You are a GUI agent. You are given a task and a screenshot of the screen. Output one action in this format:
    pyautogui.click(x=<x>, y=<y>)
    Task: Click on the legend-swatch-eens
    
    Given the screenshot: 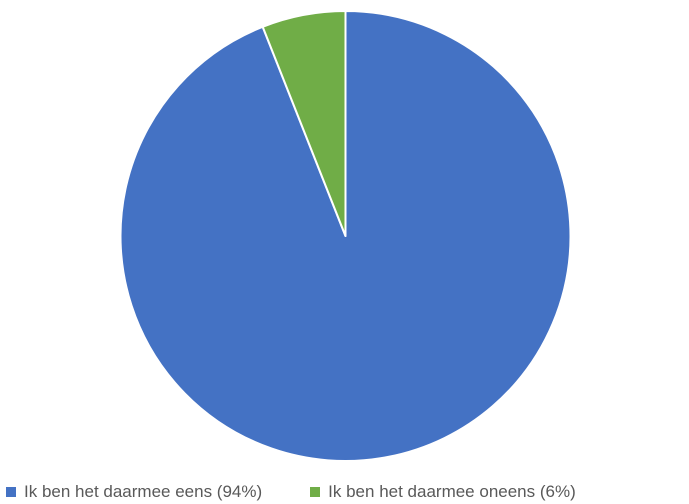 What is the action you would take?
    pyautogui.click(x=11, y=492)
    